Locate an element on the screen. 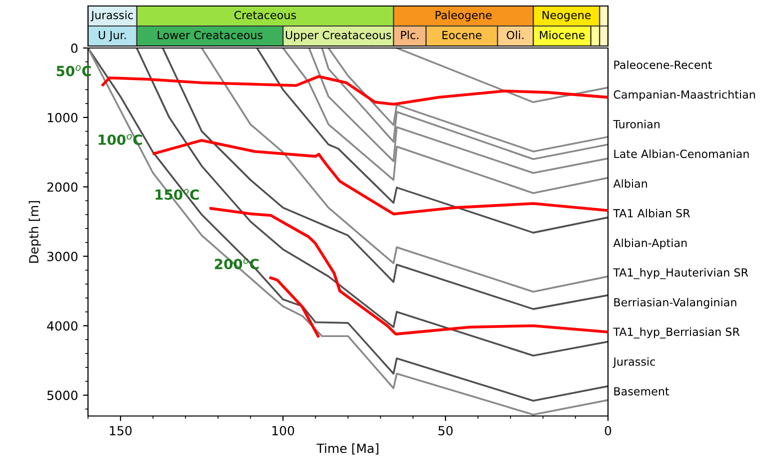  text: Berriasian-Valanginian is located at coordinates (675, 303).